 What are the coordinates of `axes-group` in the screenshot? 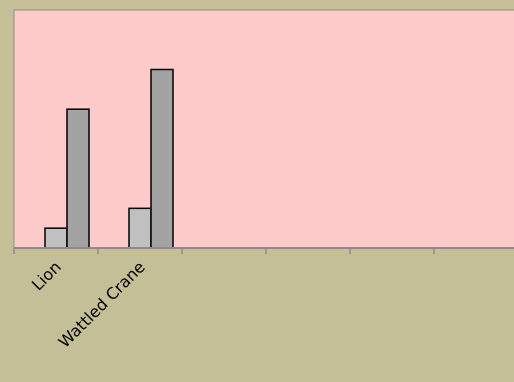 It's located at (263, 250).